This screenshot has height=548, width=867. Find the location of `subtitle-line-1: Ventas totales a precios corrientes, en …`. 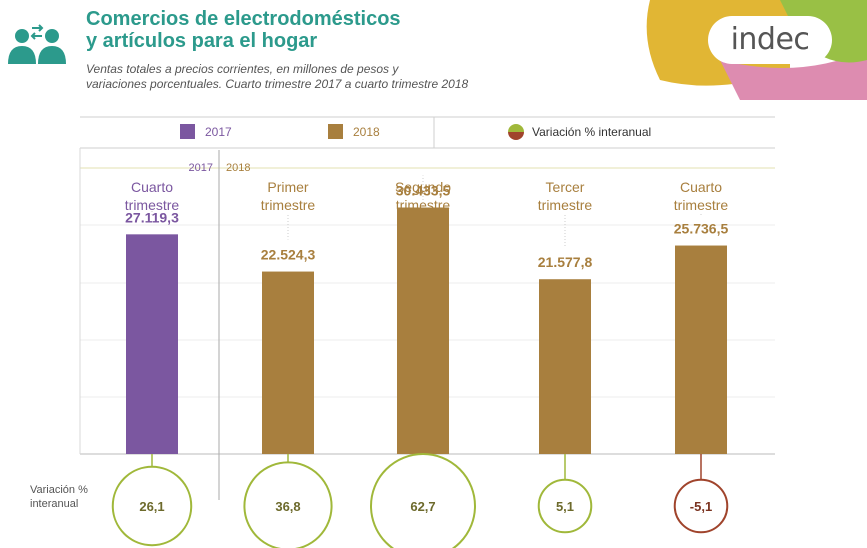

subtitle-line-1: Ventas totales a precios corrientes, en … is located at coordinates (242, 69).